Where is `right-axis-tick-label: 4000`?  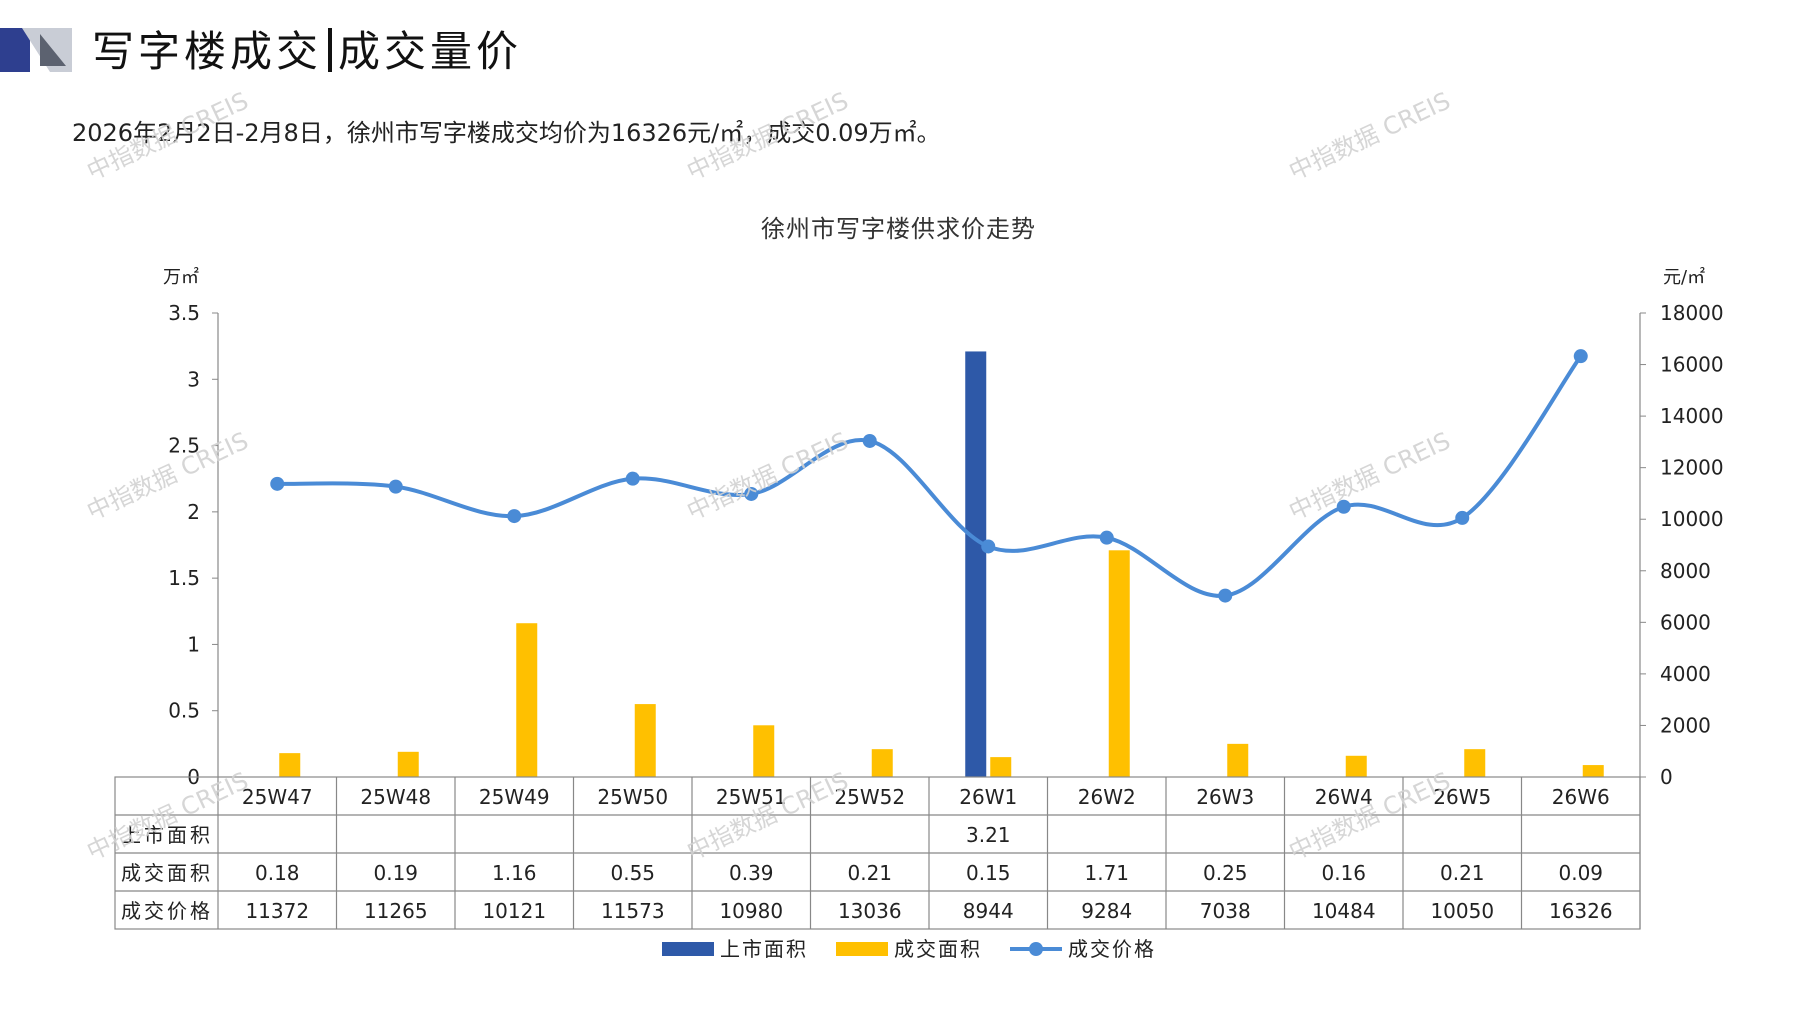 right-axis-tick-label: 4000 is located at coordinates (1685, 674).